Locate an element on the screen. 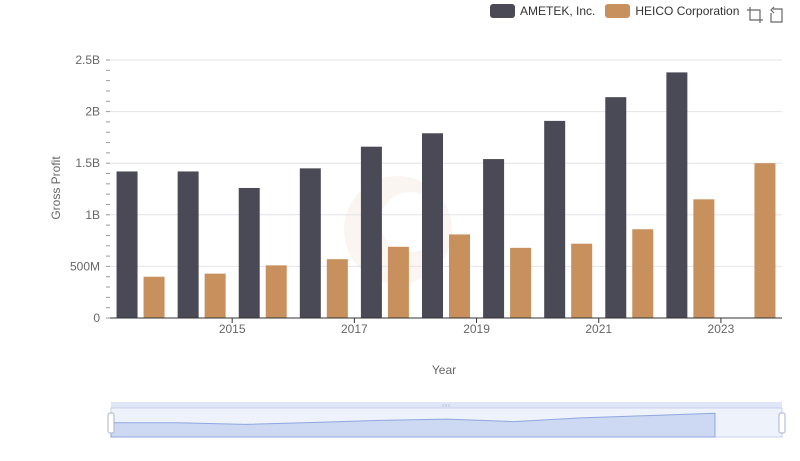 This screenshot has width=800, height=461. bar-heico-2017 is located at coordinates (337, 288).